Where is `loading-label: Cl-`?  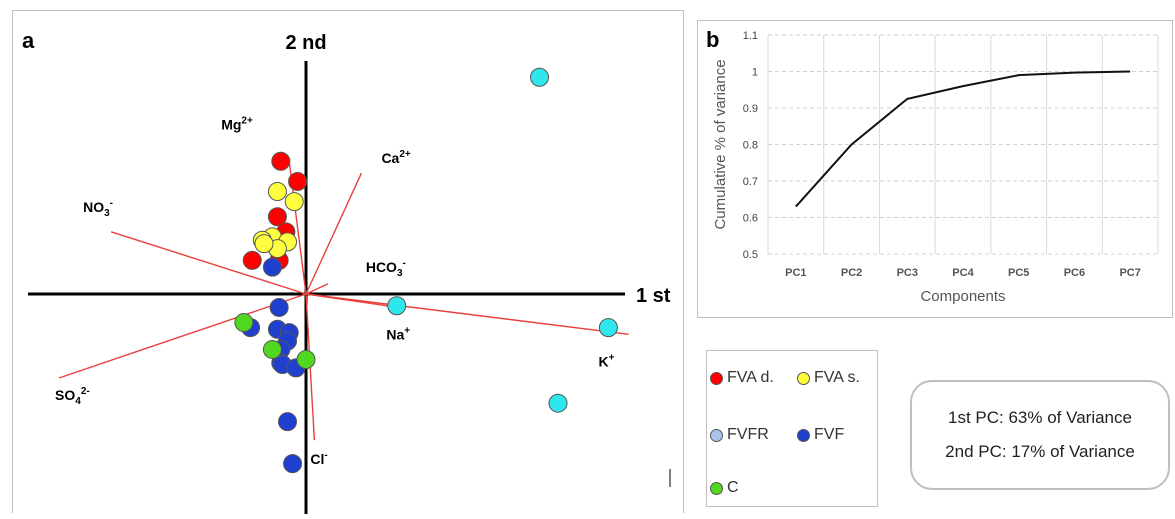
loading-label: Cl- is located at coordinates (318, 458).